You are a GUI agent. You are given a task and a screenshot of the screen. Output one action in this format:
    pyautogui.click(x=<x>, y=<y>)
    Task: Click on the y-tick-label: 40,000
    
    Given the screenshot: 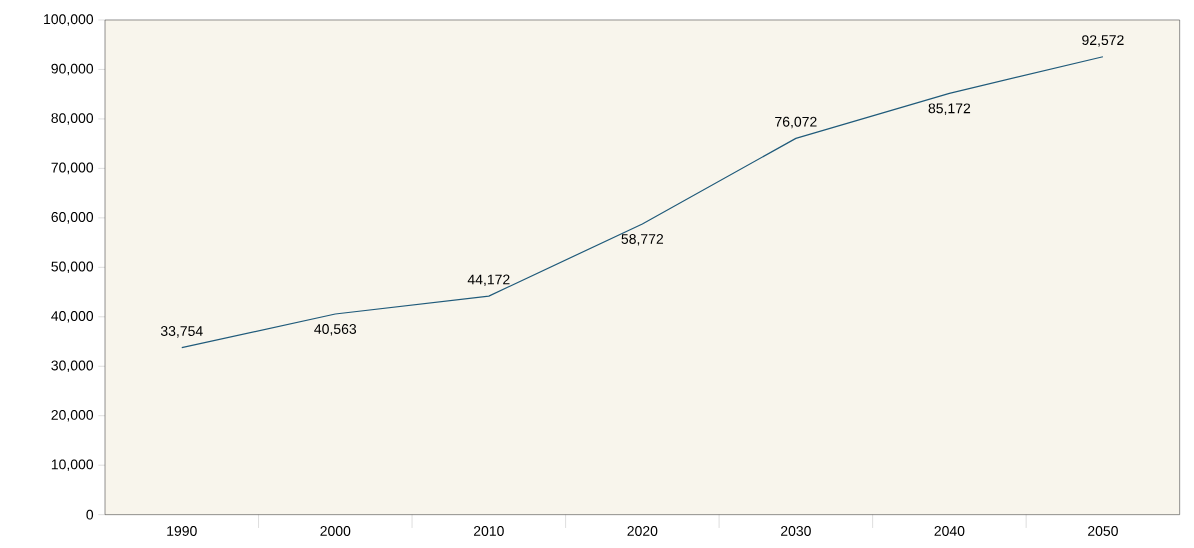 What is the action you would take?
    pyautogui.click(x=72, y=317)
    